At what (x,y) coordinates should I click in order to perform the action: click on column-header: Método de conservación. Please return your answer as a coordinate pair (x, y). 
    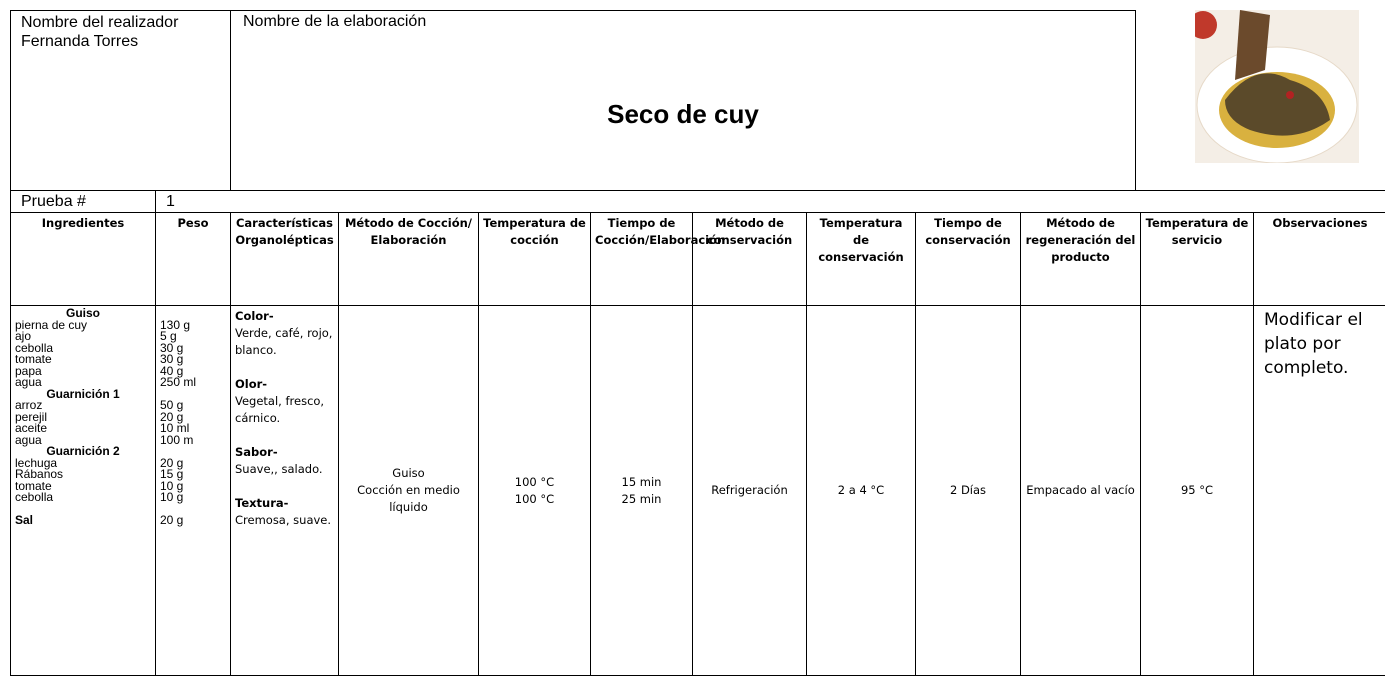
    Looking at the image, I should click on (750, 259).